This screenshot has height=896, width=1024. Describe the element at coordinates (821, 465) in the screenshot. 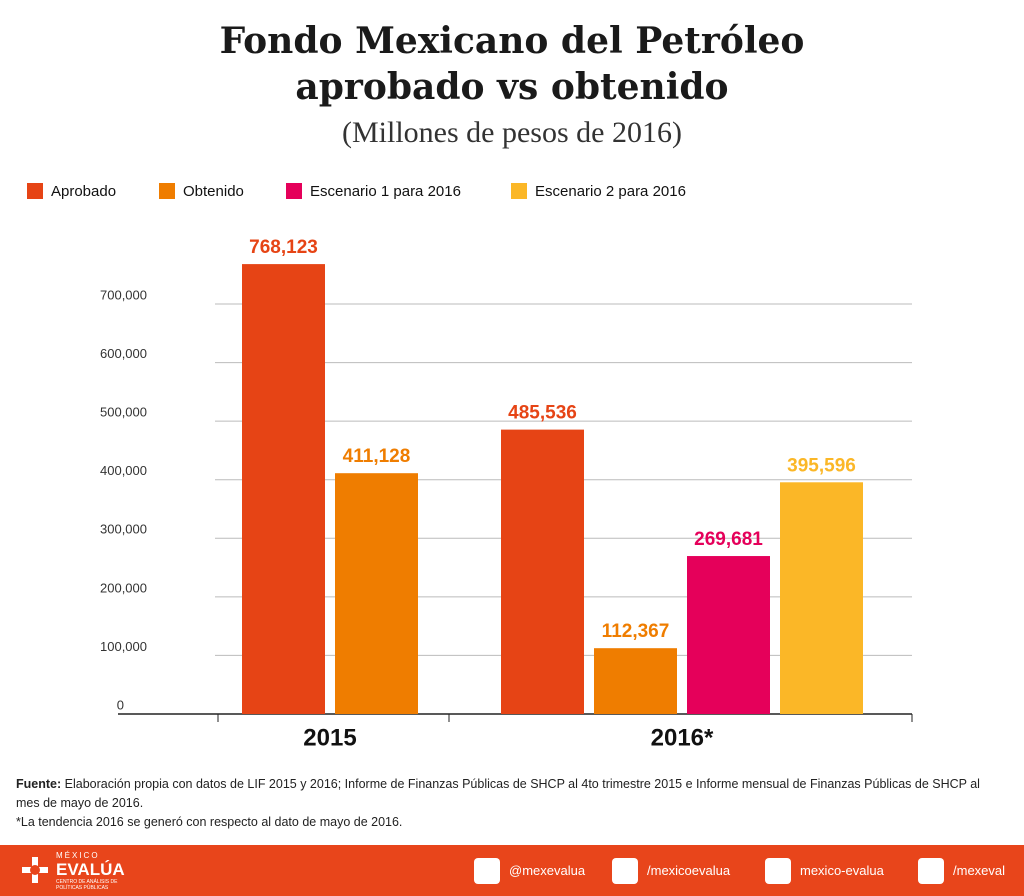

I see `value-label: 395,596` at that location.